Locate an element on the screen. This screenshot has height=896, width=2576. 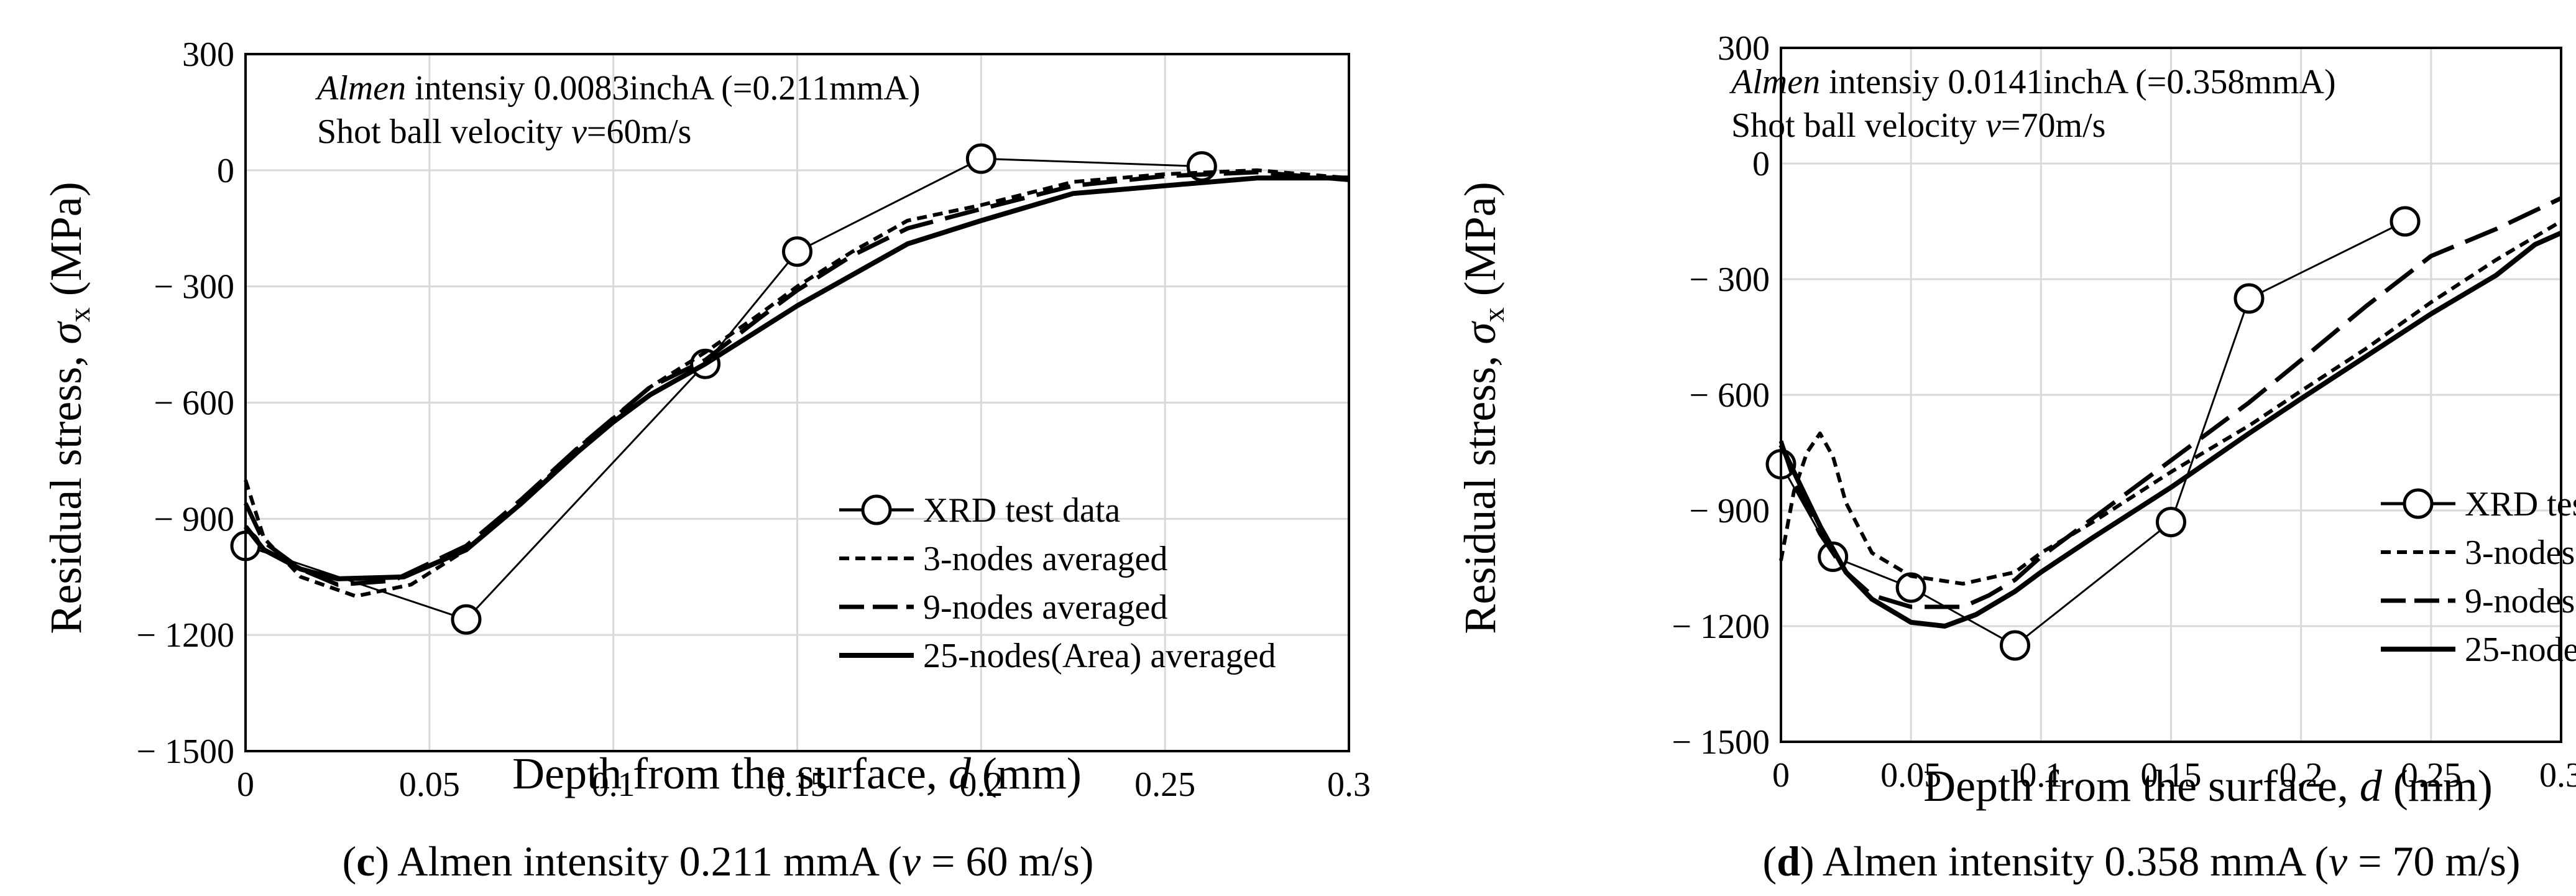
chart-d-ytick-label: 300 is located at coordinates (1744, 48).